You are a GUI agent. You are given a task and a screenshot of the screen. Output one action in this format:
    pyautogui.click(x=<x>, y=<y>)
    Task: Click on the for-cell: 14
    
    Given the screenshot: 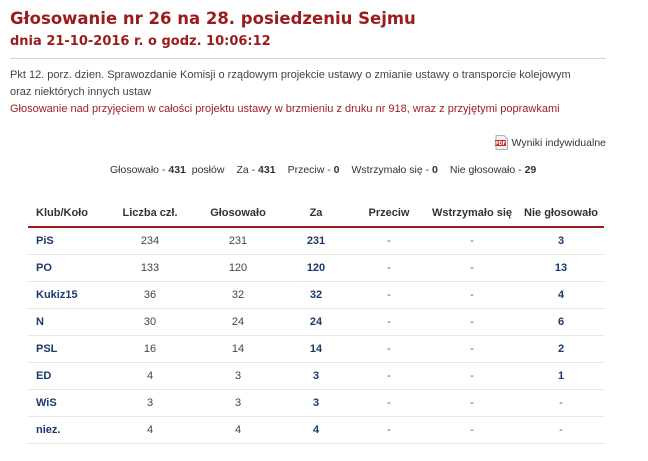 What is the action you would take?
    pyautogui.click(x=316, y=349)
    